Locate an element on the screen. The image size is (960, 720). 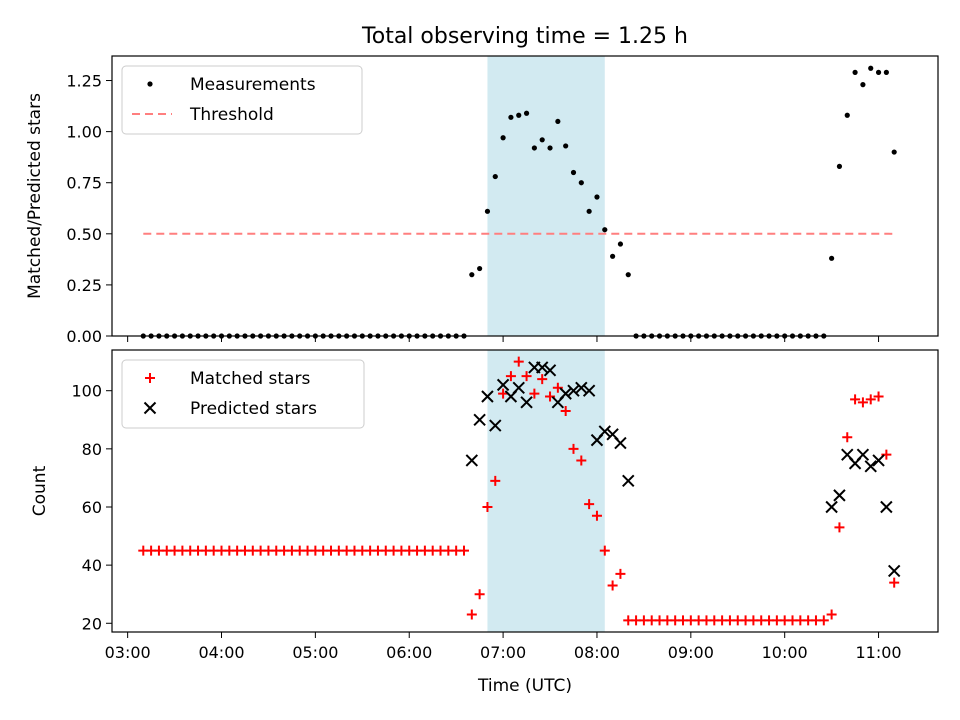
legend-entry-label: Predicted stars is located at coordinates (253, 409).